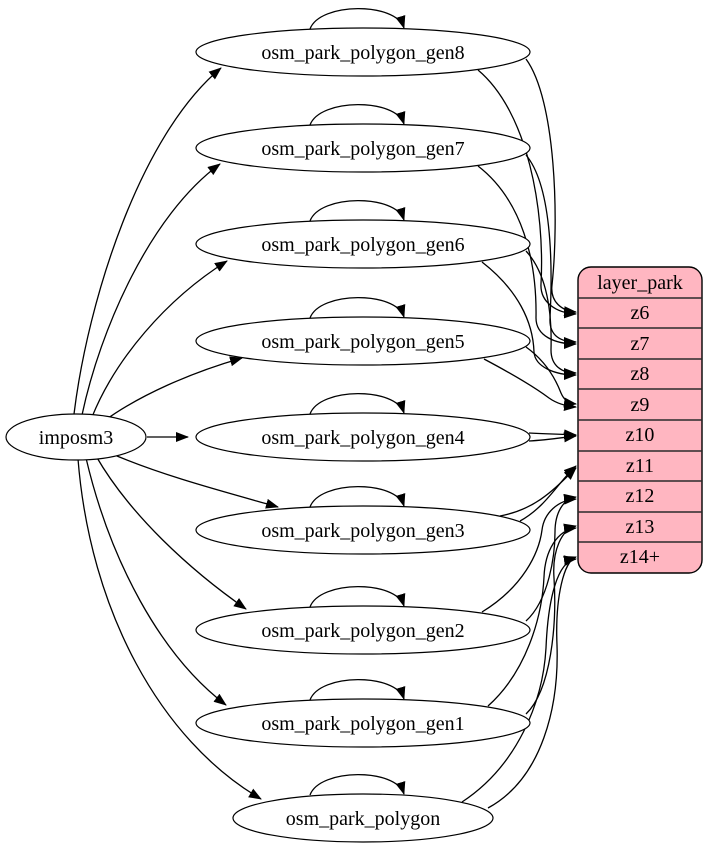 This screenshot has height=851, width=707. Describe the element at coordinates (552, 437) in the screenshot. I see `edge-osm_park_polygon_gen4-to-z10-b` at that location.